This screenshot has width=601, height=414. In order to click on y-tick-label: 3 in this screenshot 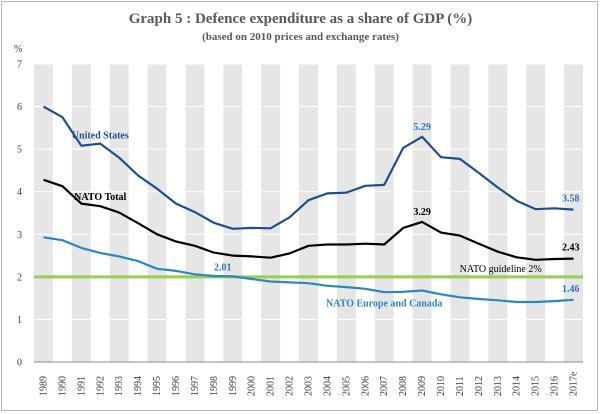, I will do `click(19, 235)`.